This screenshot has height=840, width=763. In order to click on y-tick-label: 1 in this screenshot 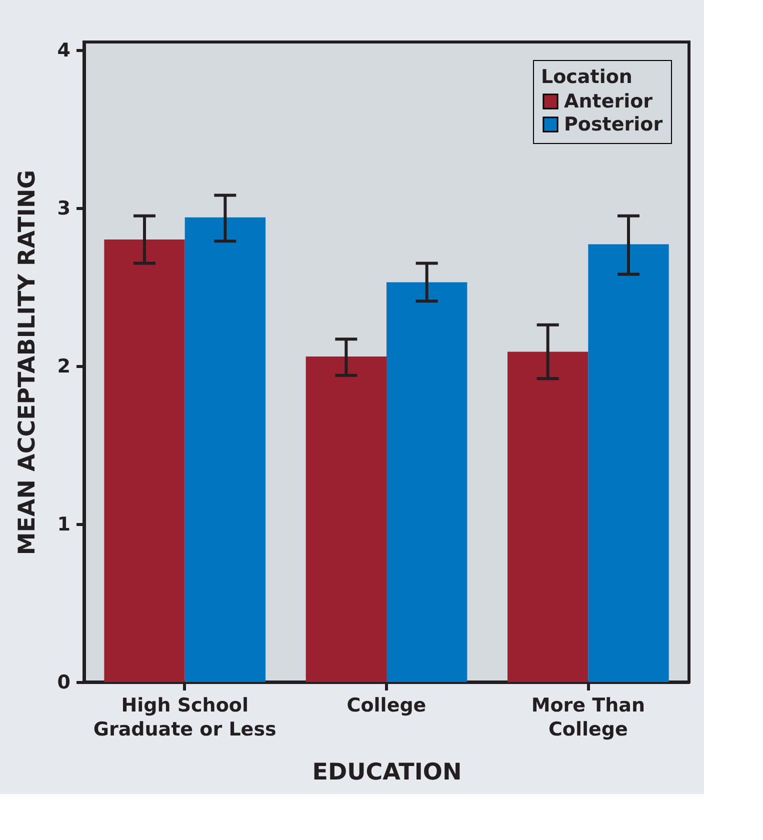, I will do `click(63, 524)`.